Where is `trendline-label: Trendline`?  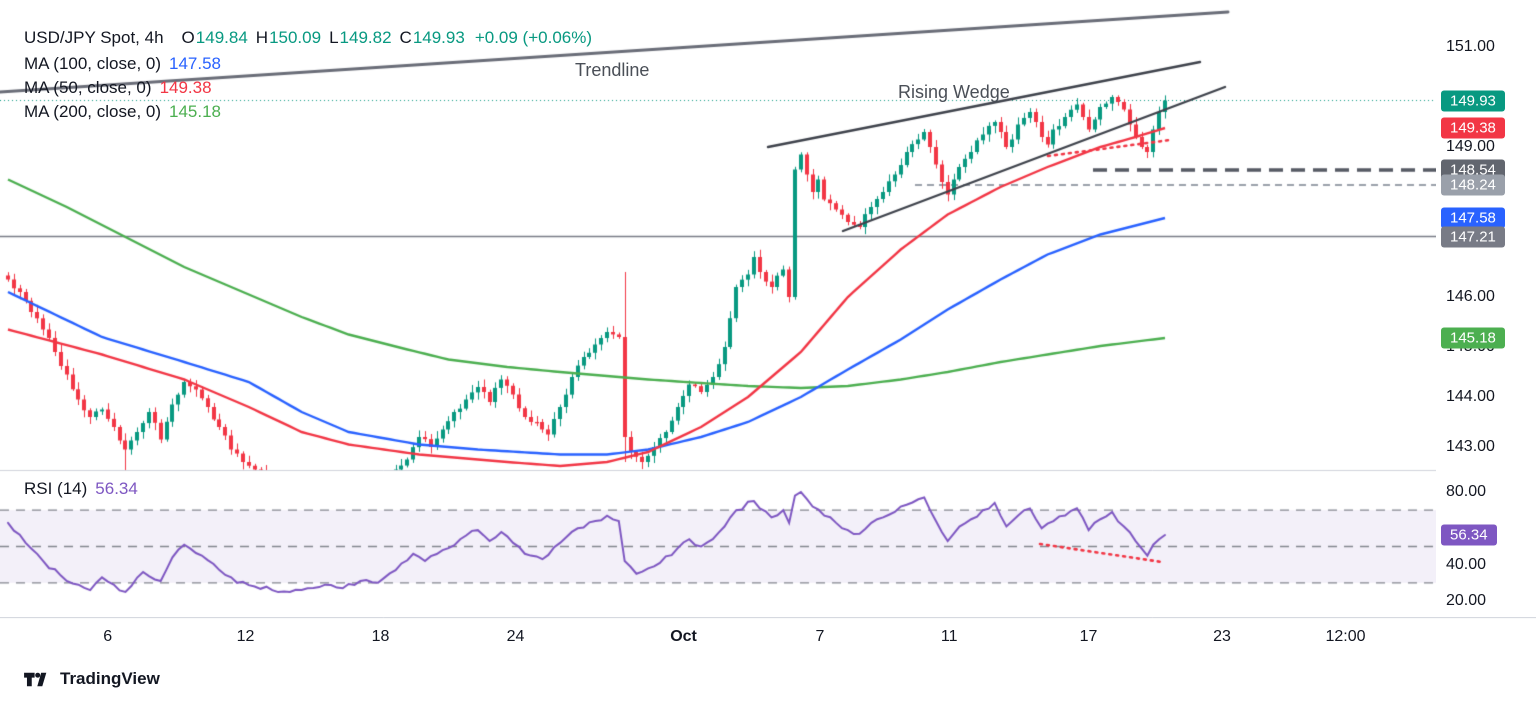
trendline-label: Trendline is located at coordinates (612, 70).